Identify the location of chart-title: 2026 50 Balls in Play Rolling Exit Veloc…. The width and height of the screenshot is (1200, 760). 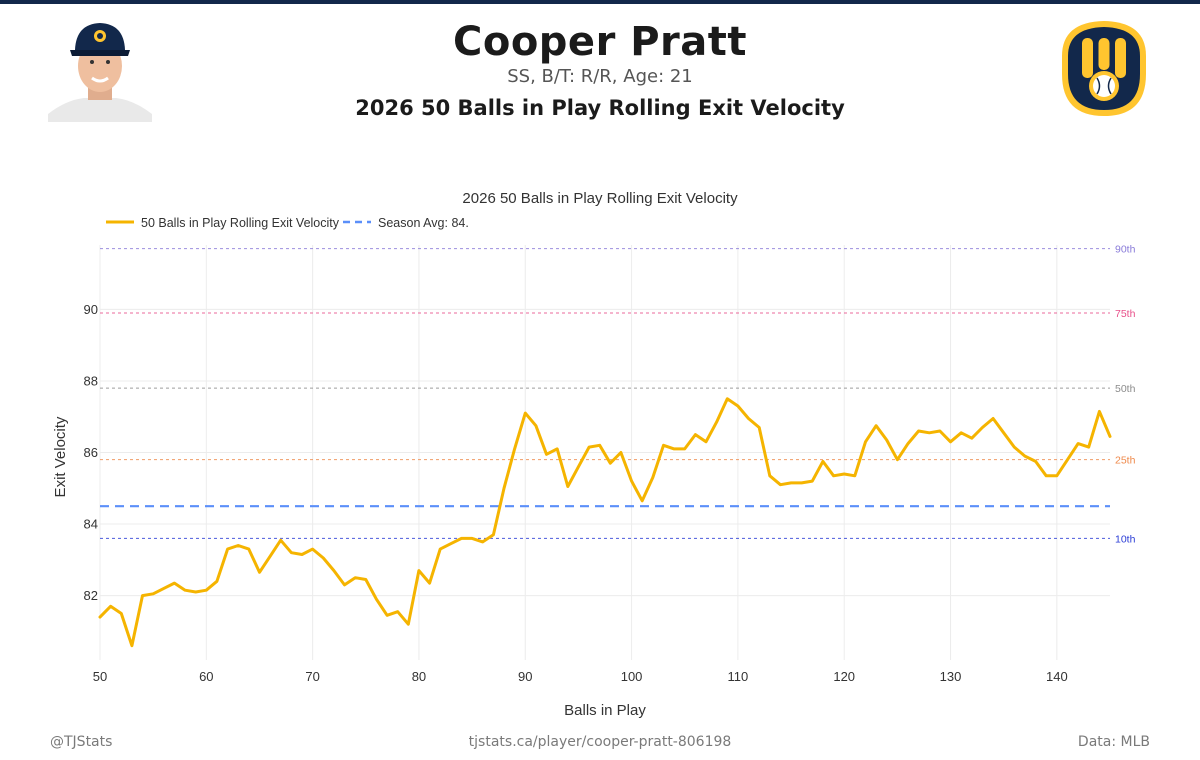
(600, 198).